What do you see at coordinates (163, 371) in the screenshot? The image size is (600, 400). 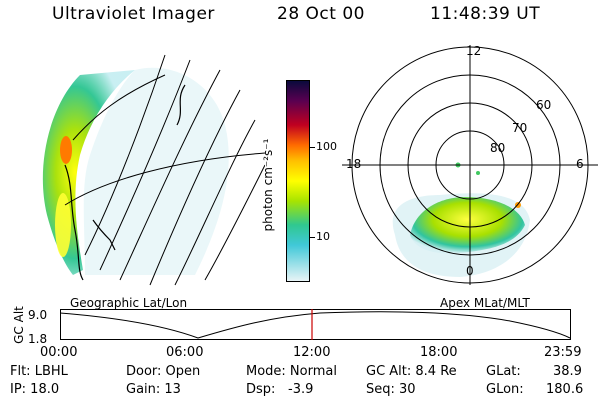 I see `door-info: Door: Open` at bounding box center [163, 371].